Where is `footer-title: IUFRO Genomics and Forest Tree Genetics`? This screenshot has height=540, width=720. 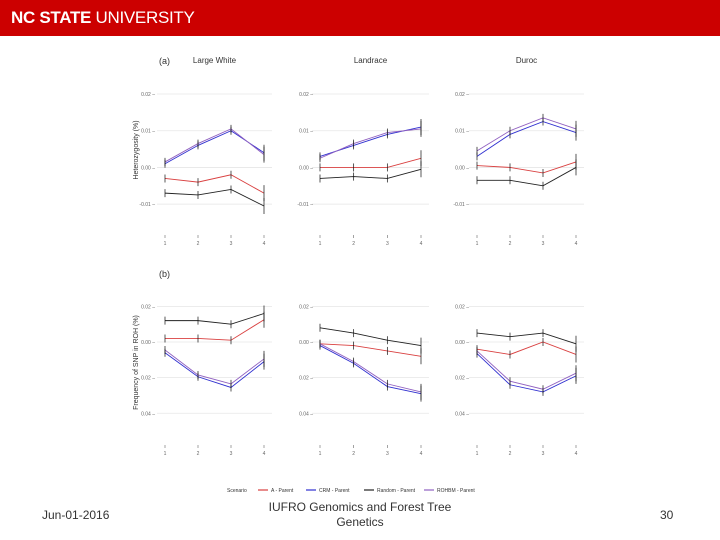
footer-title: IUFRO Genomics and Forest Tree Genetics is located at coordinates (360, 515).